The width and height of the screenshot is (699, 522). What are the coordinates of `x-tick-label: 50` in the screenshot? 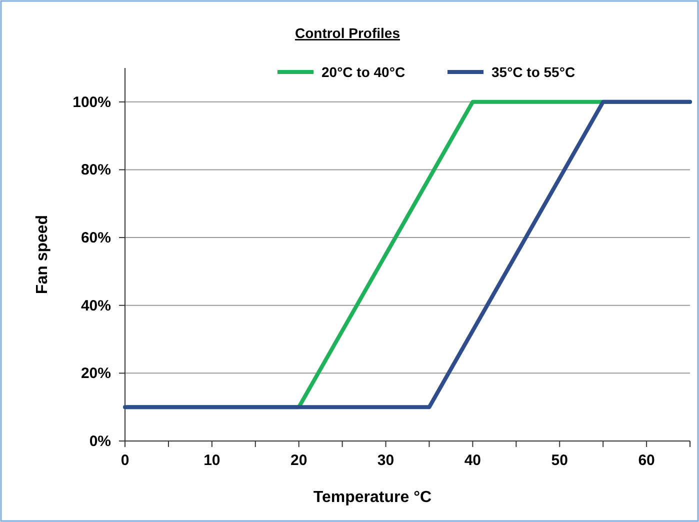 It's located at (559, 460).